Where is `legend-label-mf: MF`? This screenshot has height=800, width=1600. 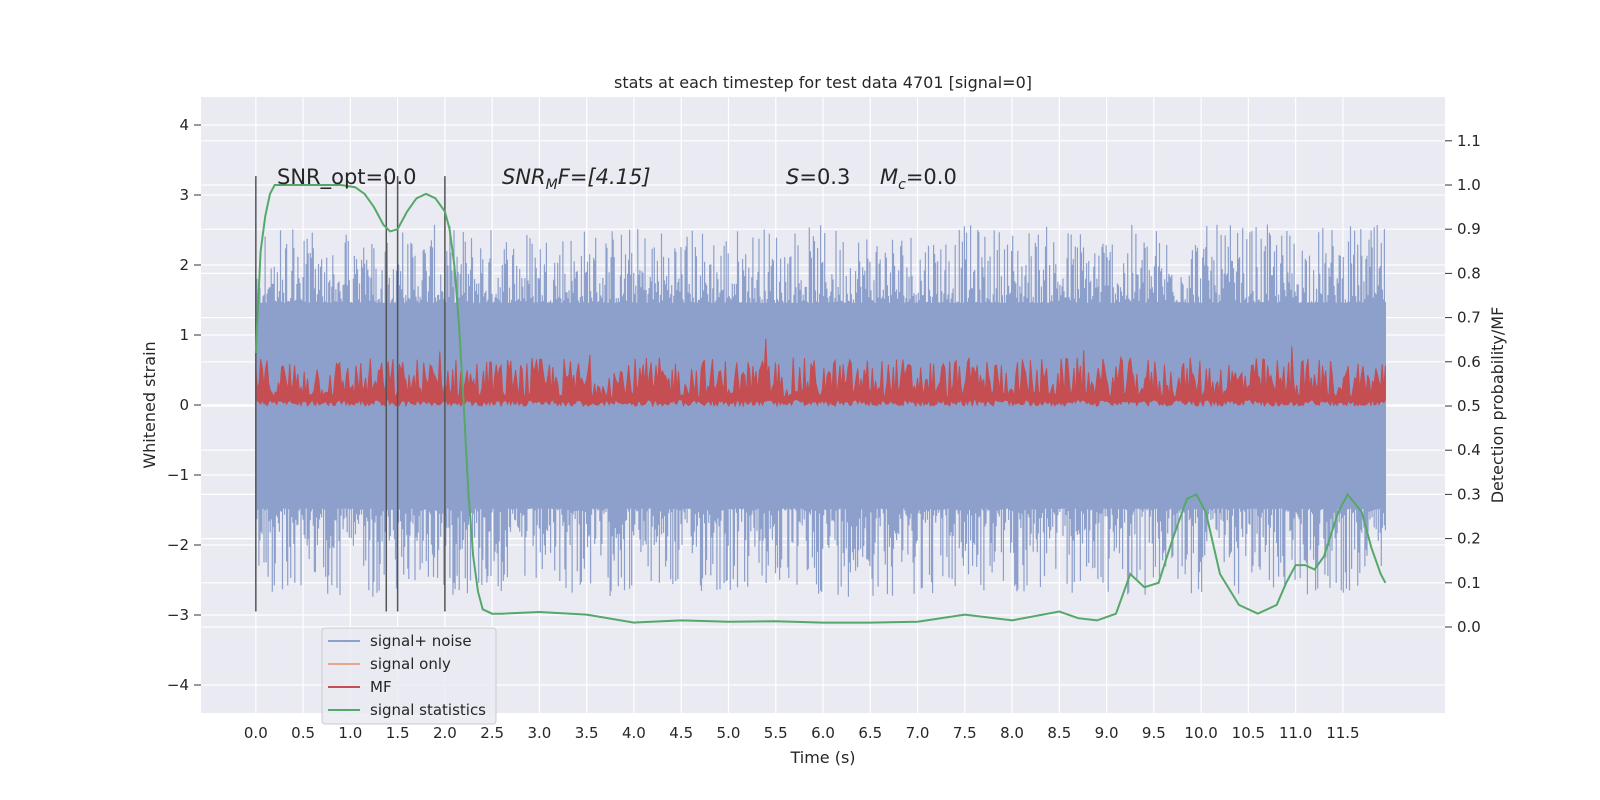 legend-label-mf: MF is located at coordinates (381, 687).